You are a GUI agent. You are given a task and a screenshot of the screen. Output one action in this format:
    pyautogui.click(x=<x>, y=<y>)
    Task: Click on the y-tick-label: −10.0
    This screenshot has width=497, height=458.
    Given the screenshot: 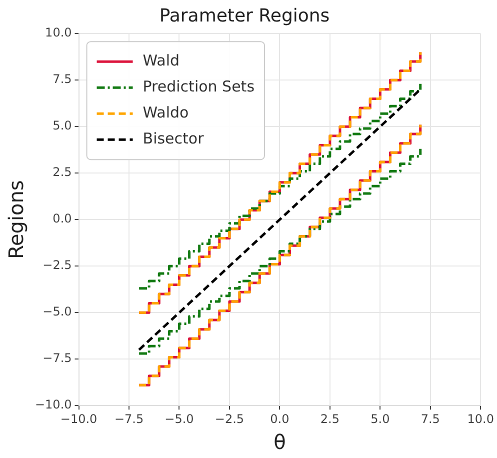 What is the action you would take?
    pyautogui.click(x=53, y=405)
    